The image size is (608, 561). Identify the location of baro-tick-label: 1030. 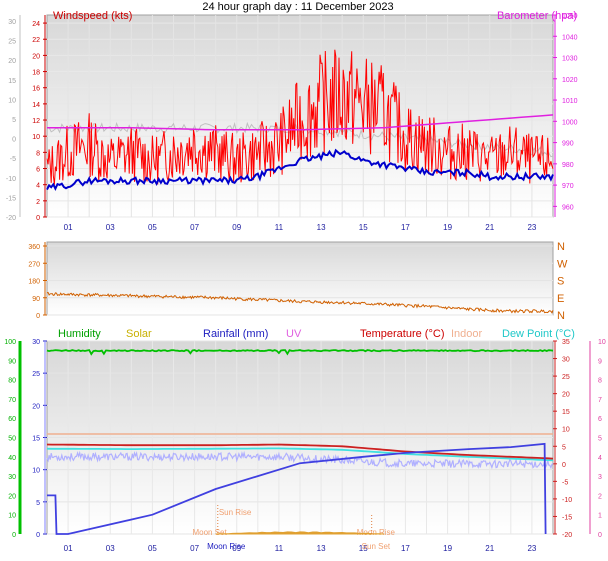
(570, 59).